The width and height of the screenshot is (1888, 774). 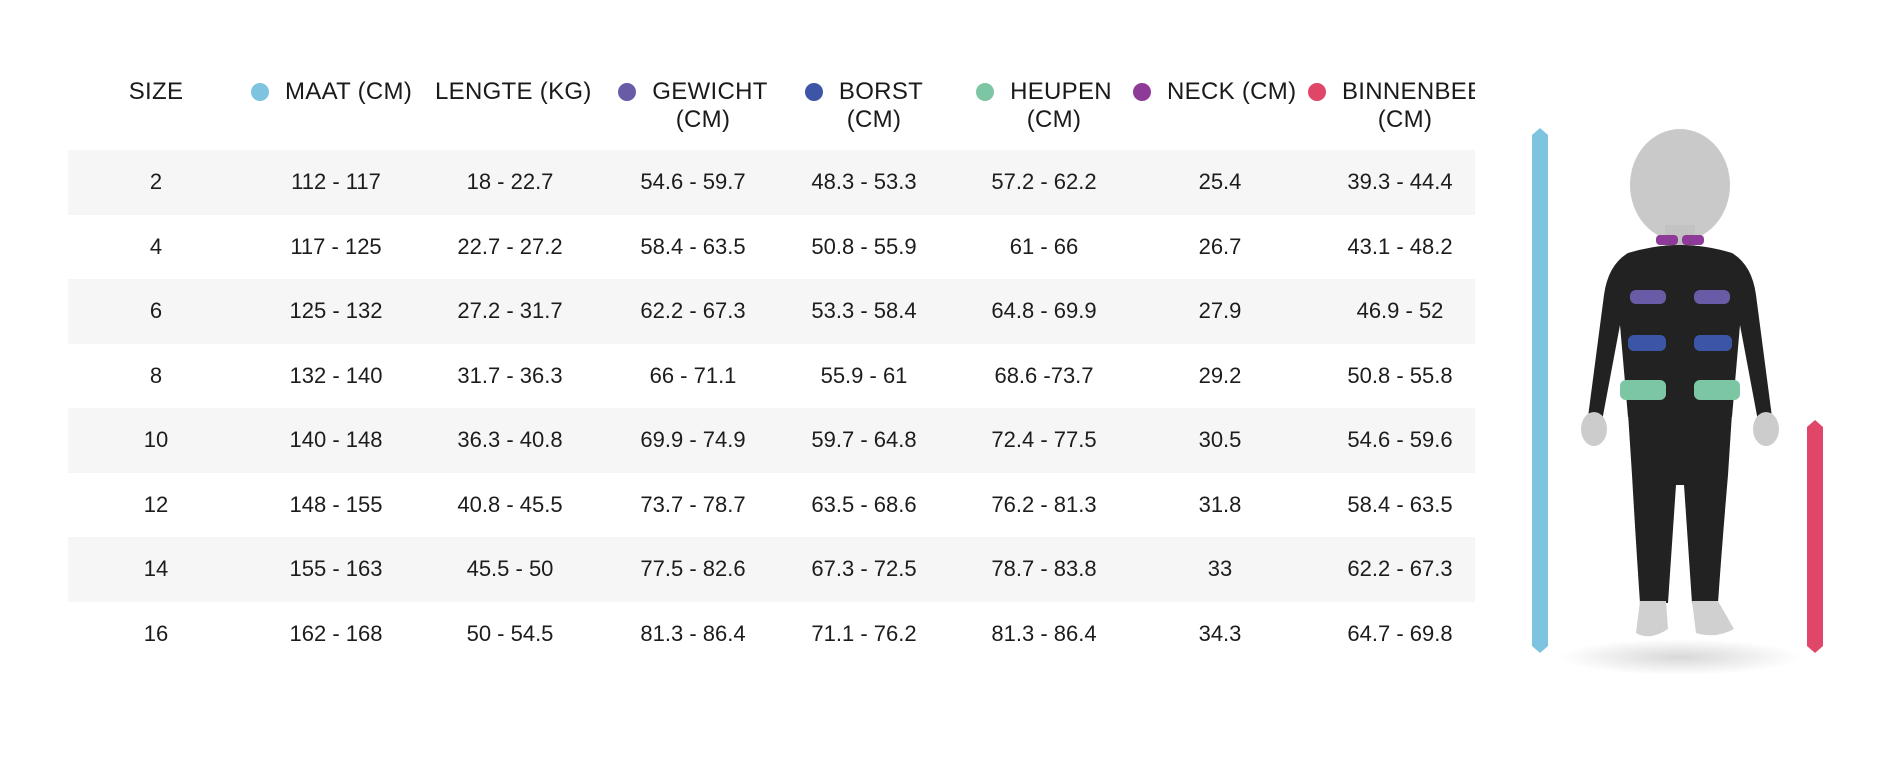 I want to click on header-heupen-unit: (CM), so click(x=1054, y=119).